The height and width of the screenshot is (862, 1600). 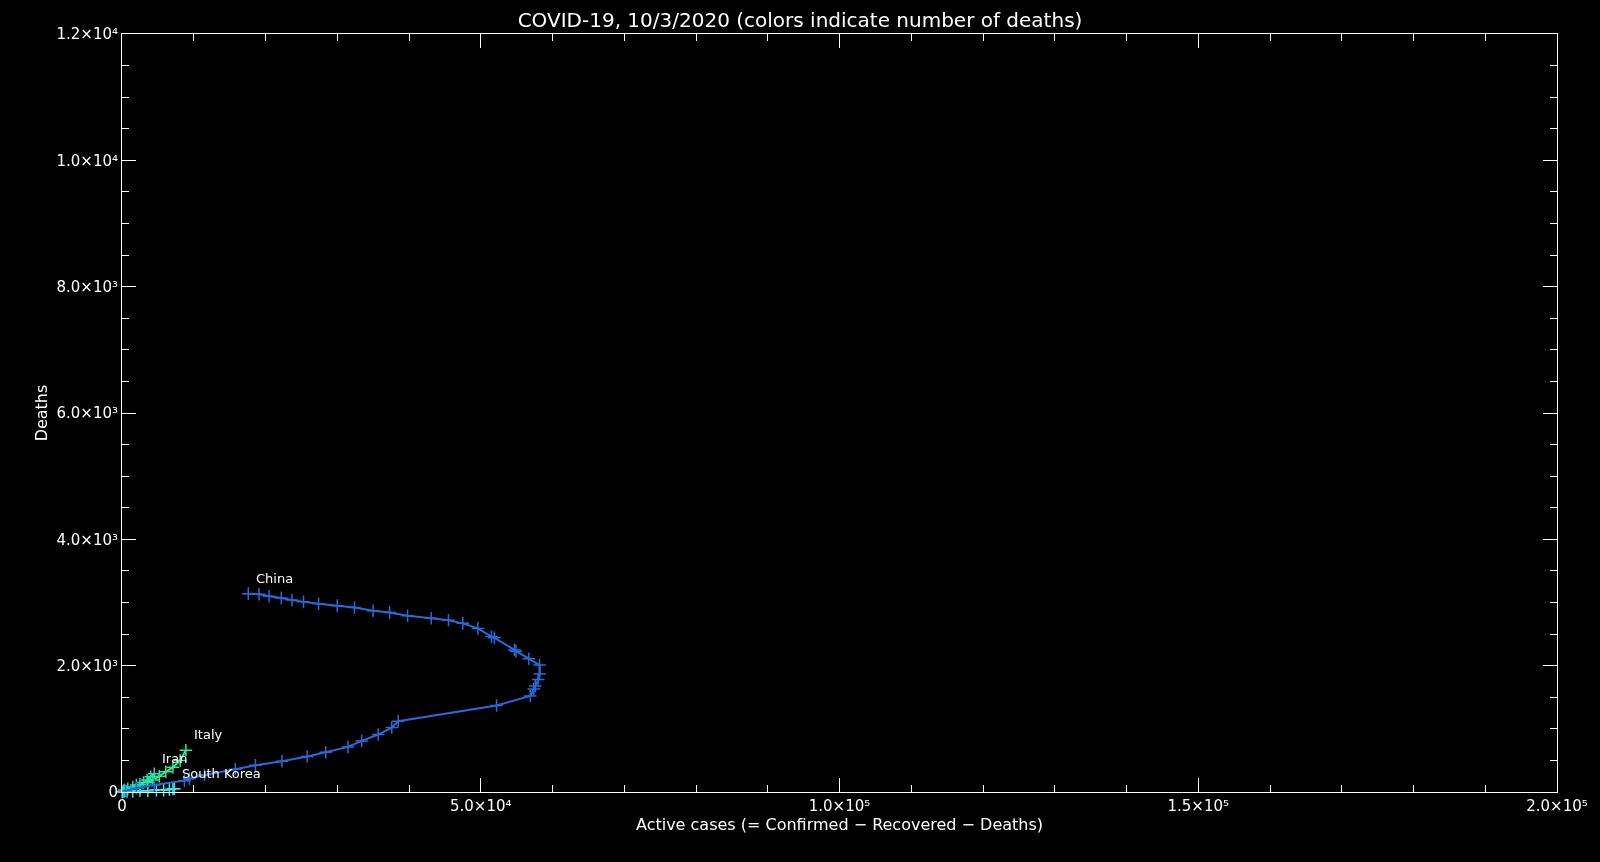 What do you see at coordinates (839, 824) in the screenshot?
I see `x-axis-title: Active cases (= Confirmed − Recovered − Deaths)` at bounding box center [839, 824].